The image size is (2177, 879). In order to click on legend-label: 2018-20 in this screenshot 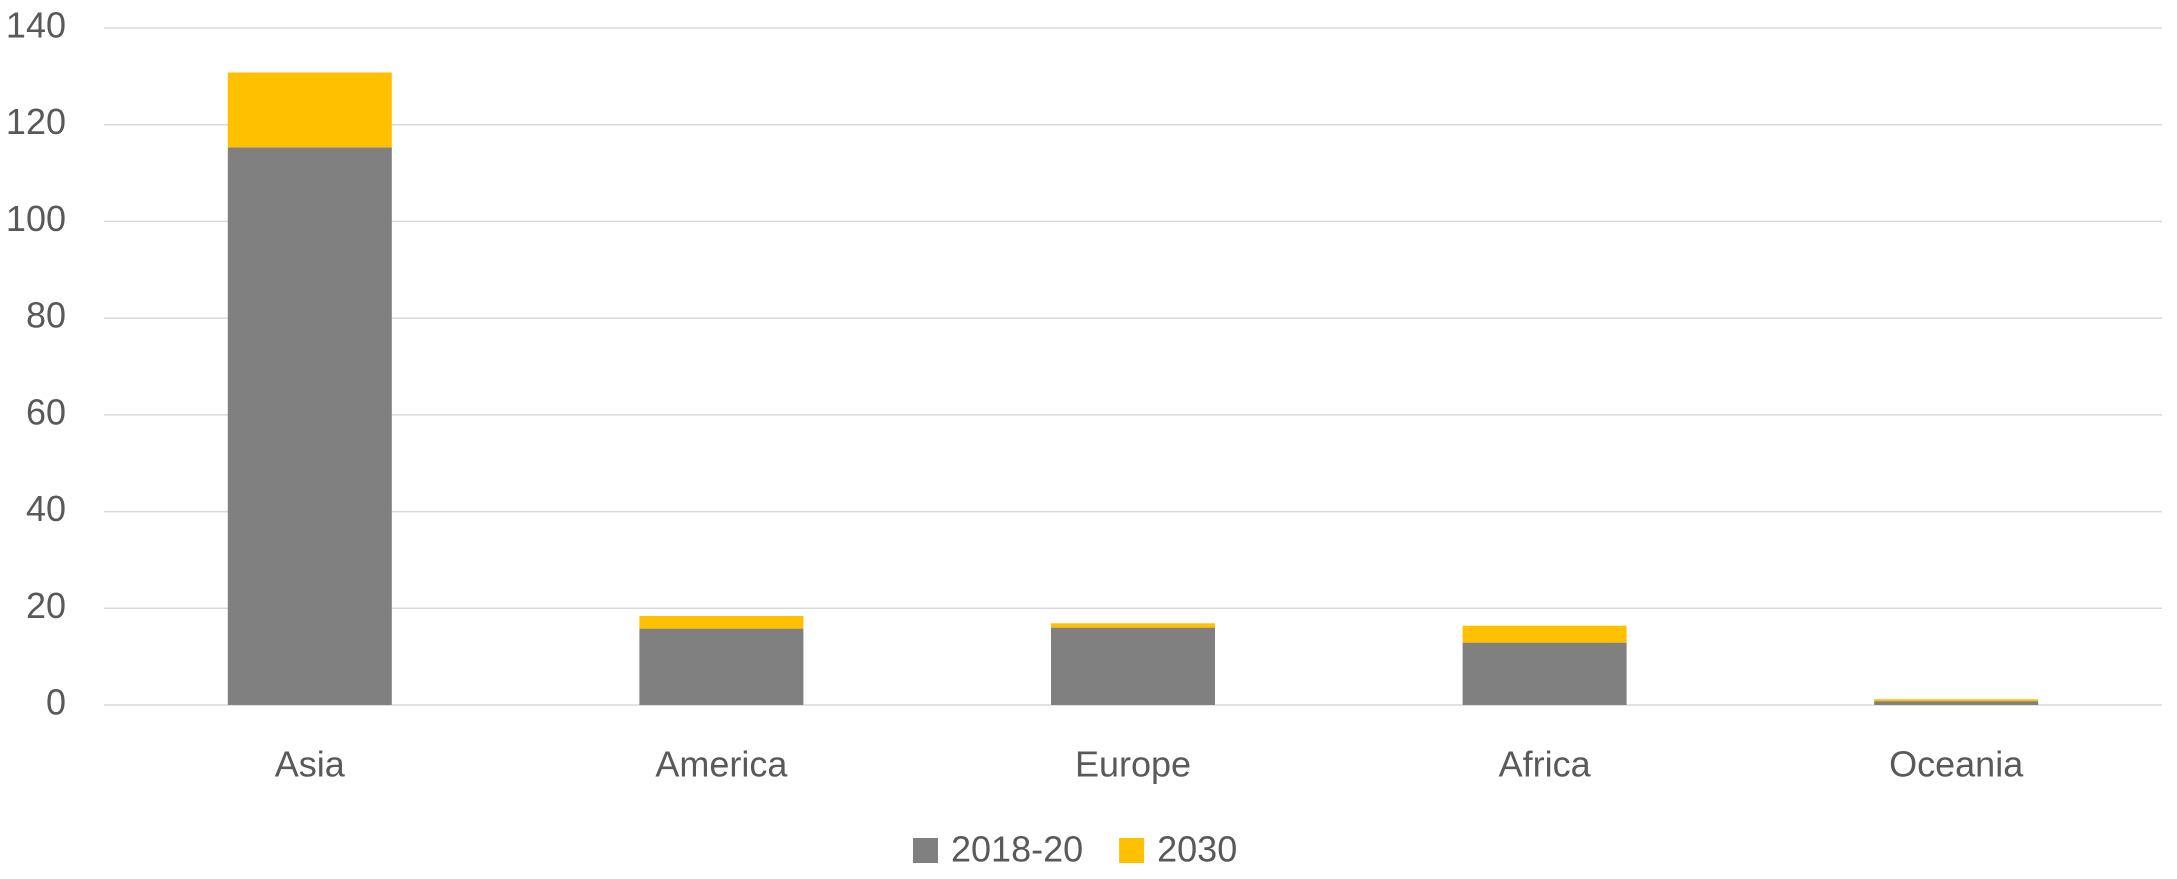, I will do `click(1017, 849)`.